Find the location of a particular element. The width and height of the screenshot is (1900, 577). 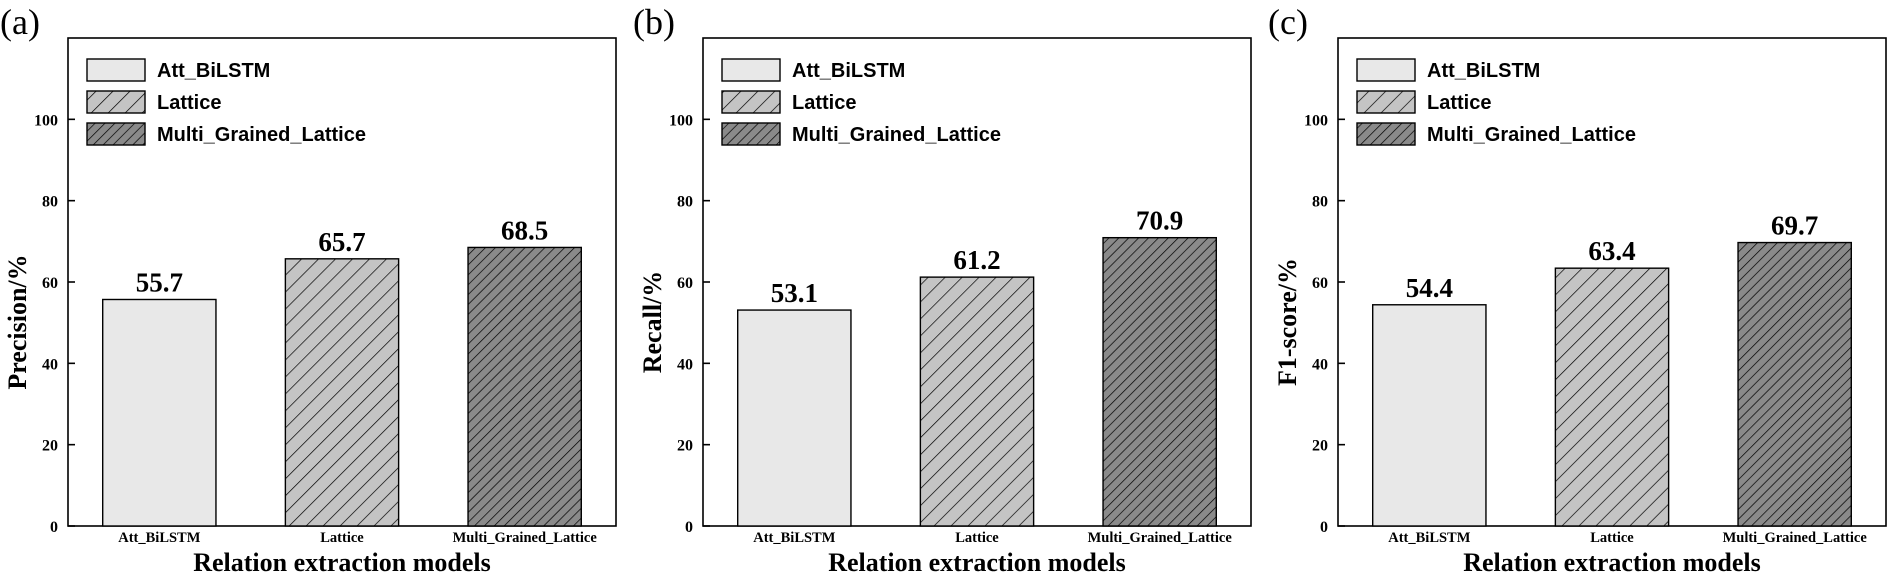

bar-value-label: 55.7 is located at coordinates (159, 282).